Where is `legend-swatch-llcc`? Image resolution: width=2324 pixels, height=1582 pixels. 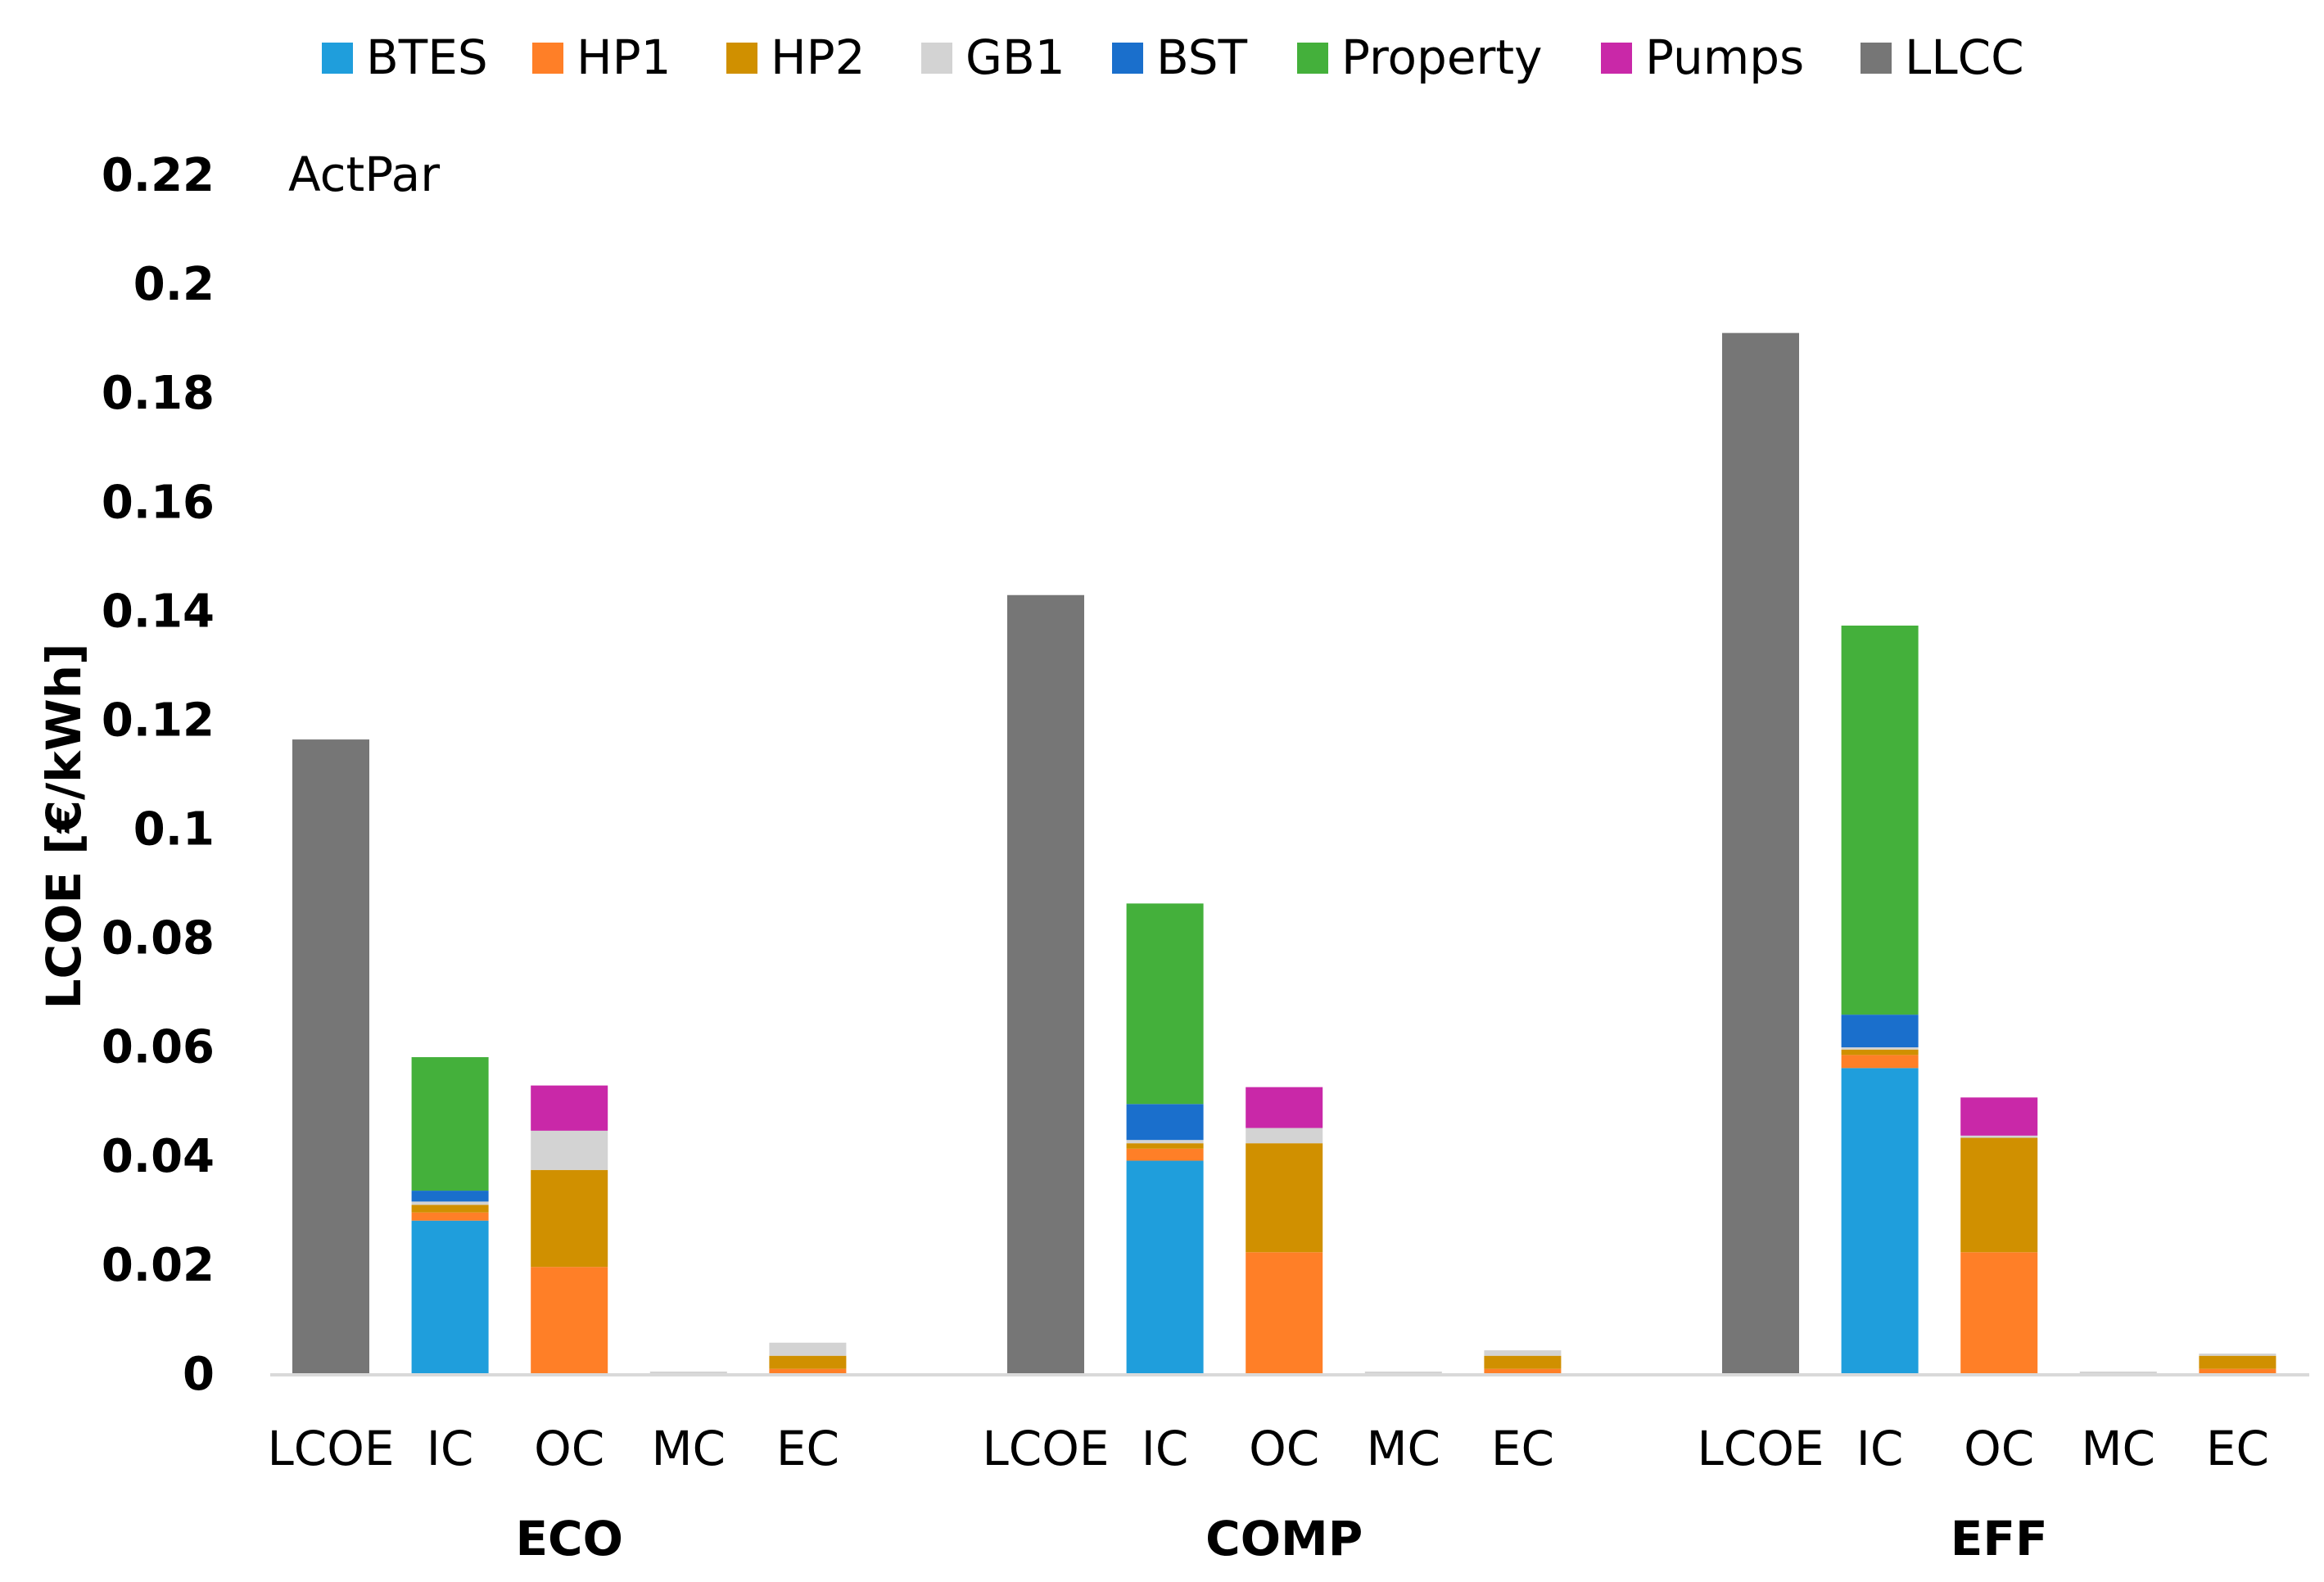
legend-swatch-llcc is located at coordinates (1876, 58).